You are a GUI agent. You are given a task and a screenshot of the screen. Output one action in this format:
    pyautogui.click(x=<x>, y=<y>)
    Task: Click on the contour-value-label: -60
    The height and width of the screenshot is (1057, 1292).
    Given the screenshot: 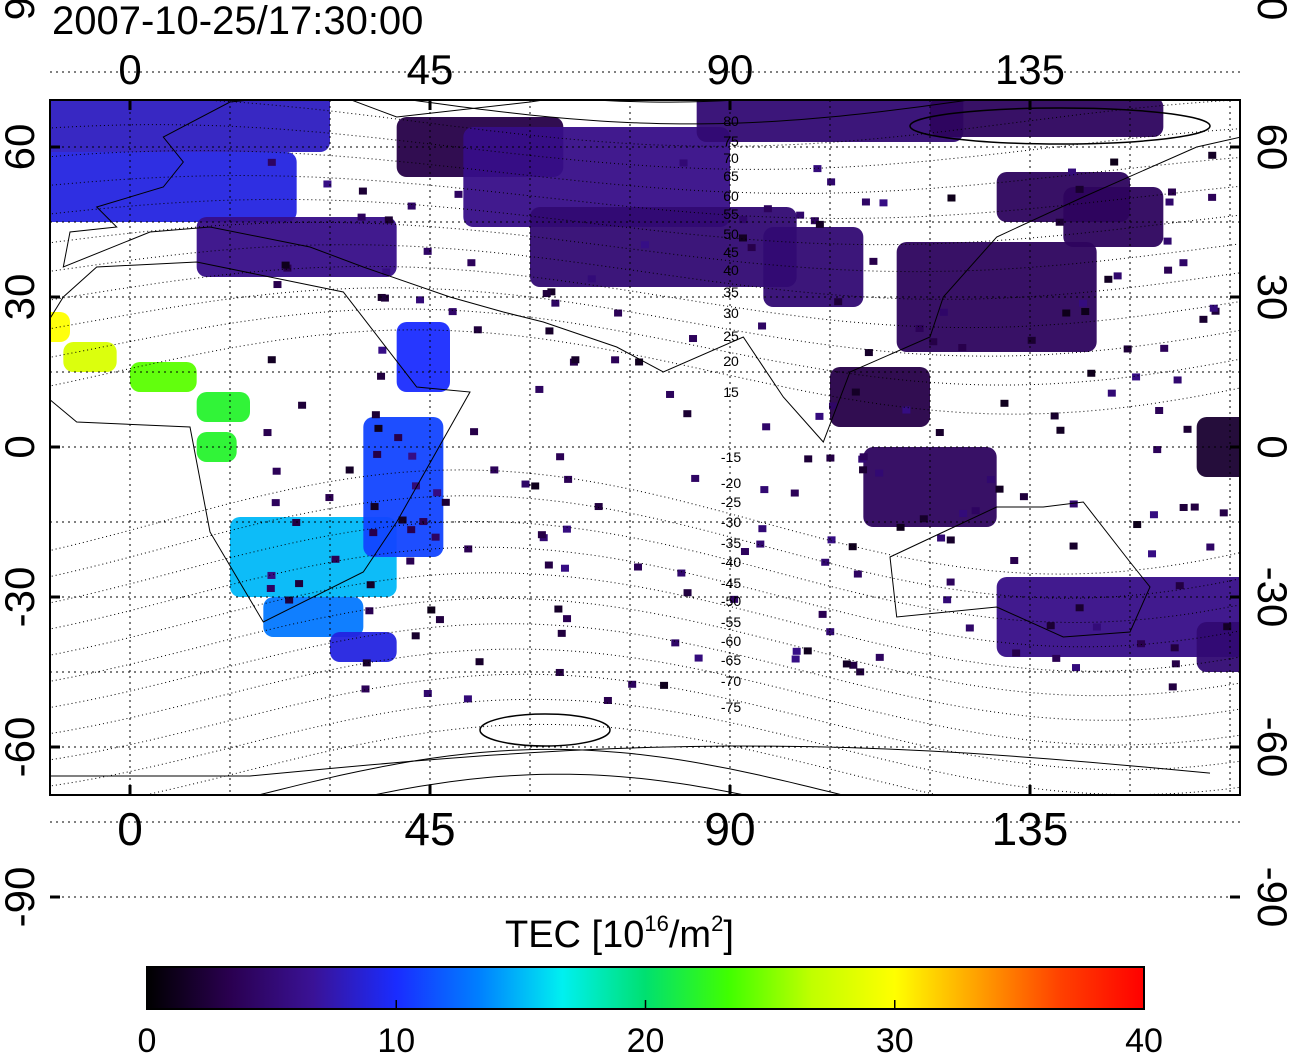 What is the action you would take?
    pyautogui.click(x=731, y=641)
    